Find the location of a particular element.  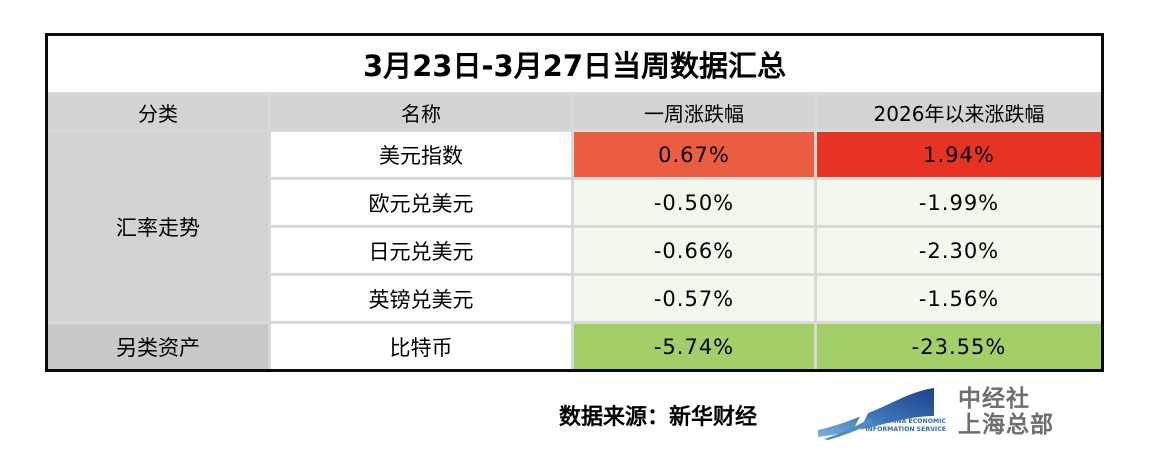

category-cell-fx: 汇率走势 is located at coordinates (158, 226).